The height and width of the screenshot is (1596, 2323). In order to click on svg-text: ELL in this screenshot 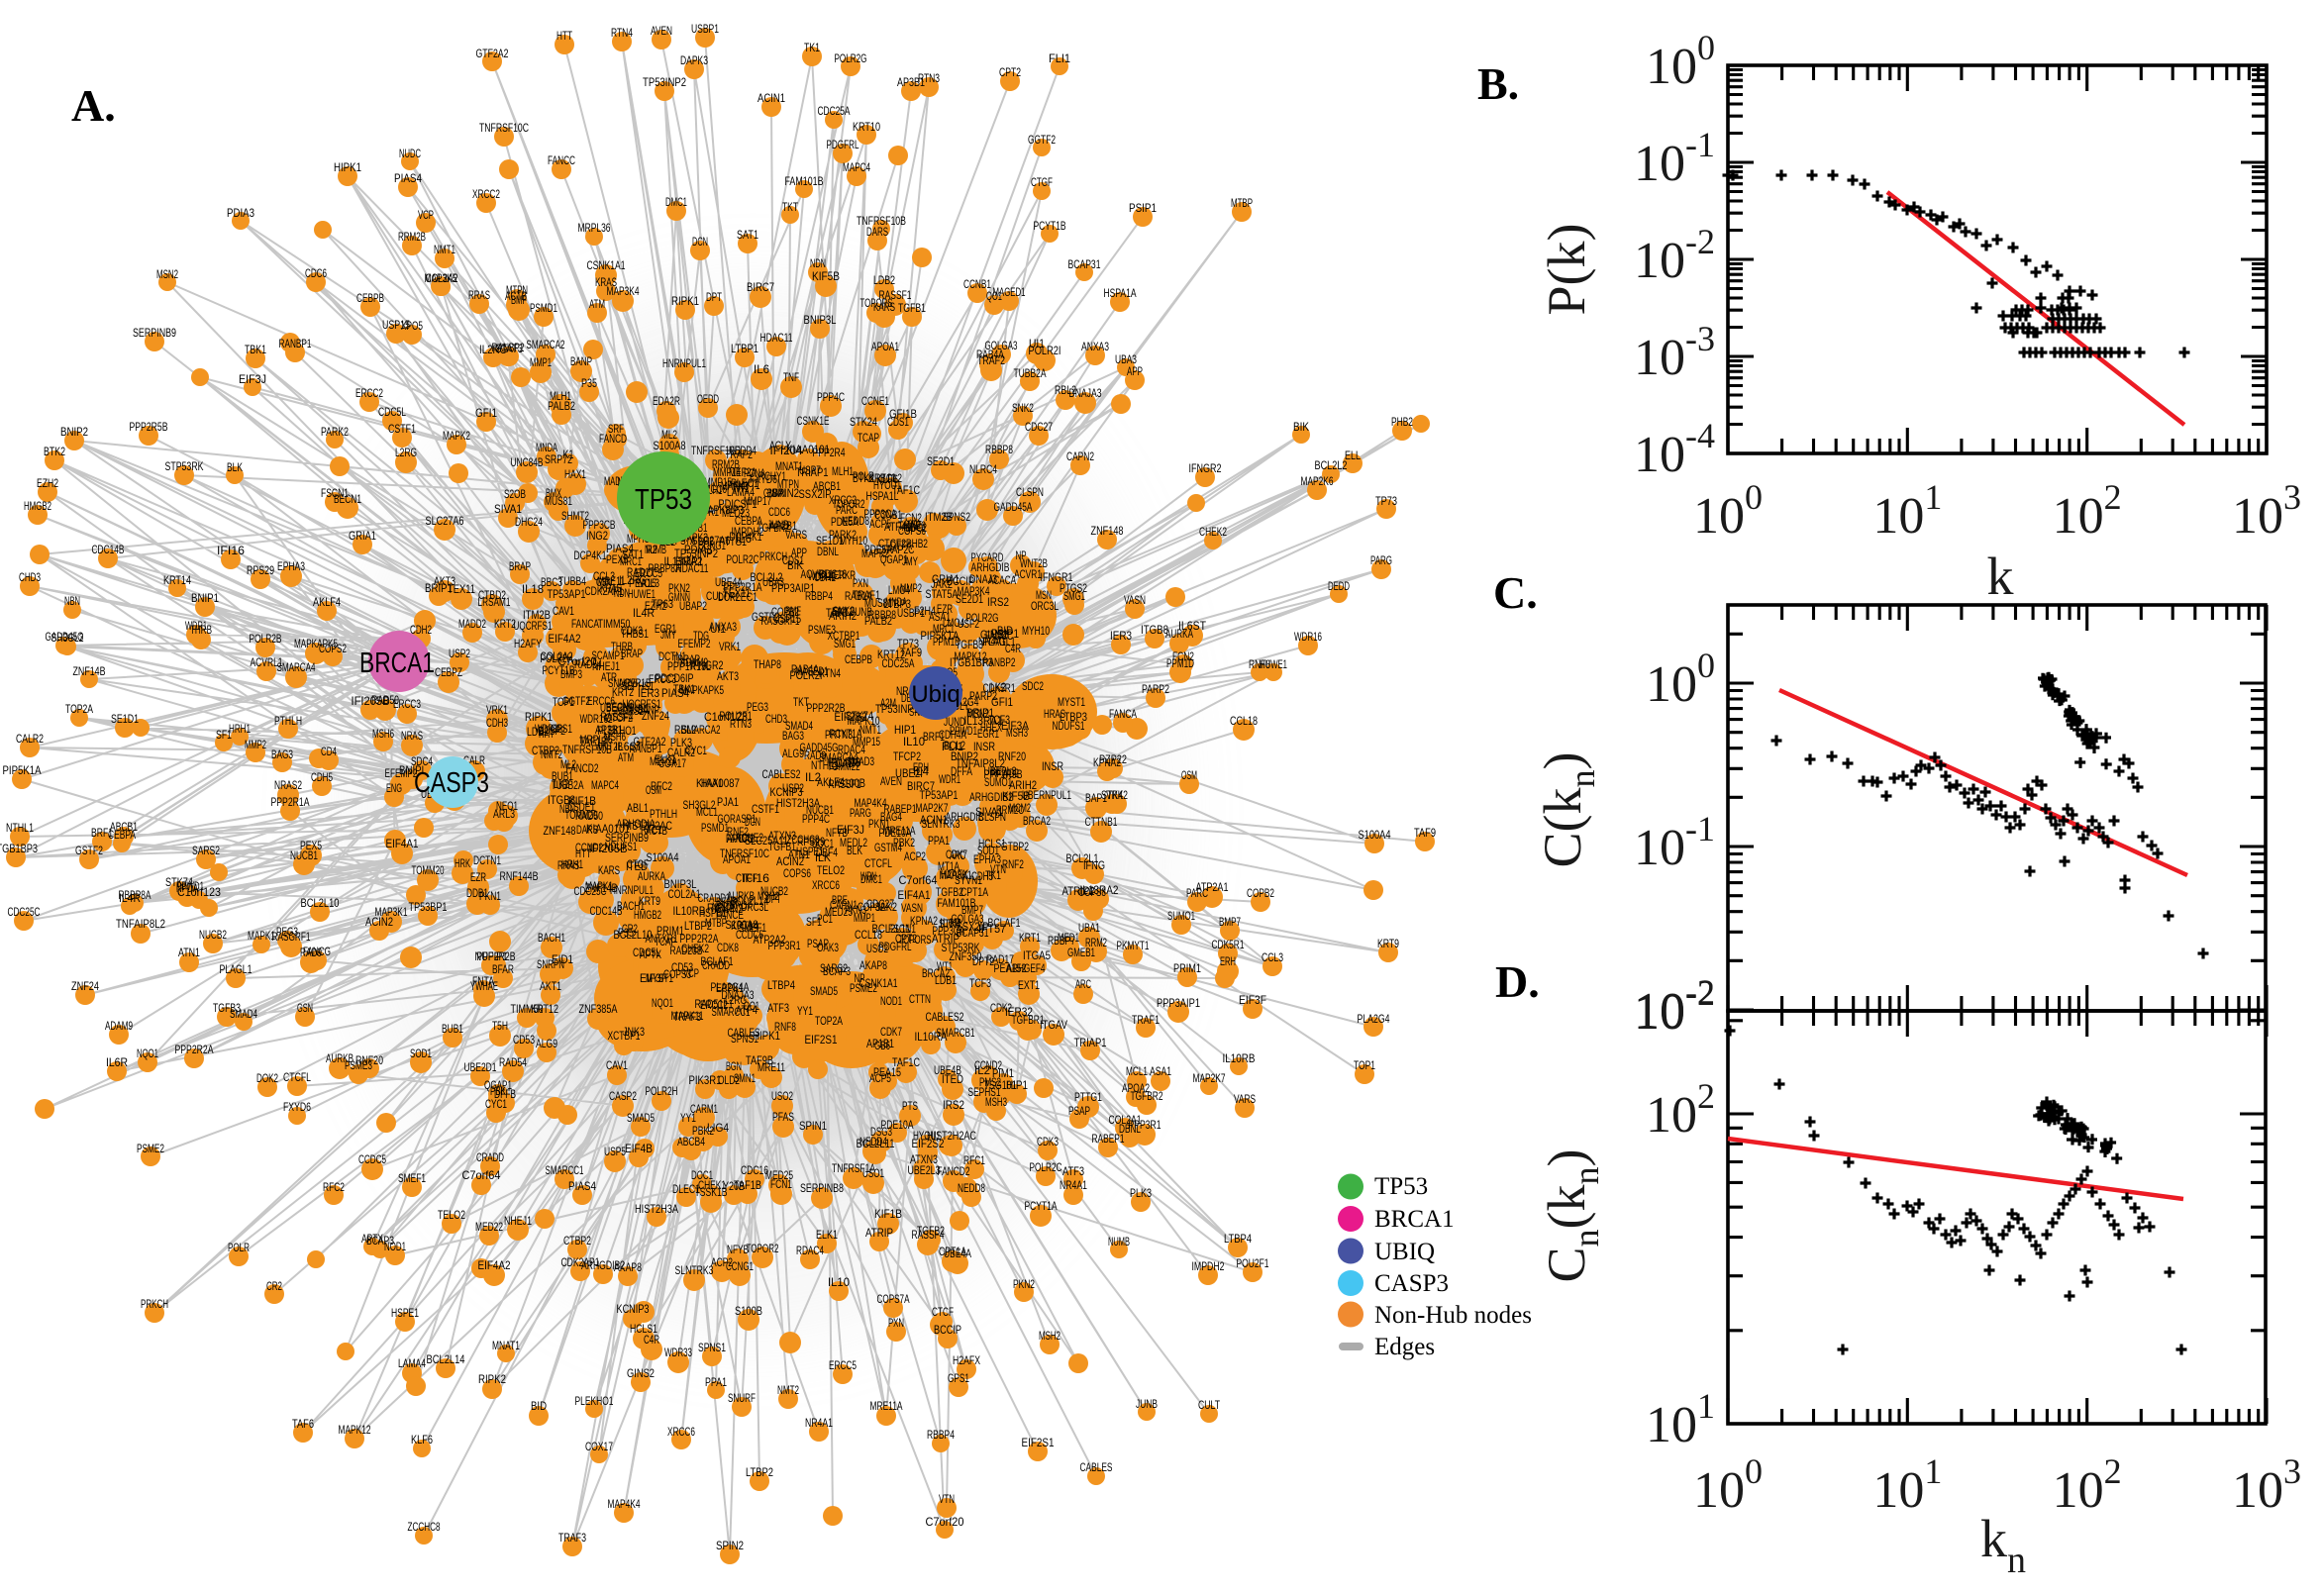, I will do `click(1353, 455)`.